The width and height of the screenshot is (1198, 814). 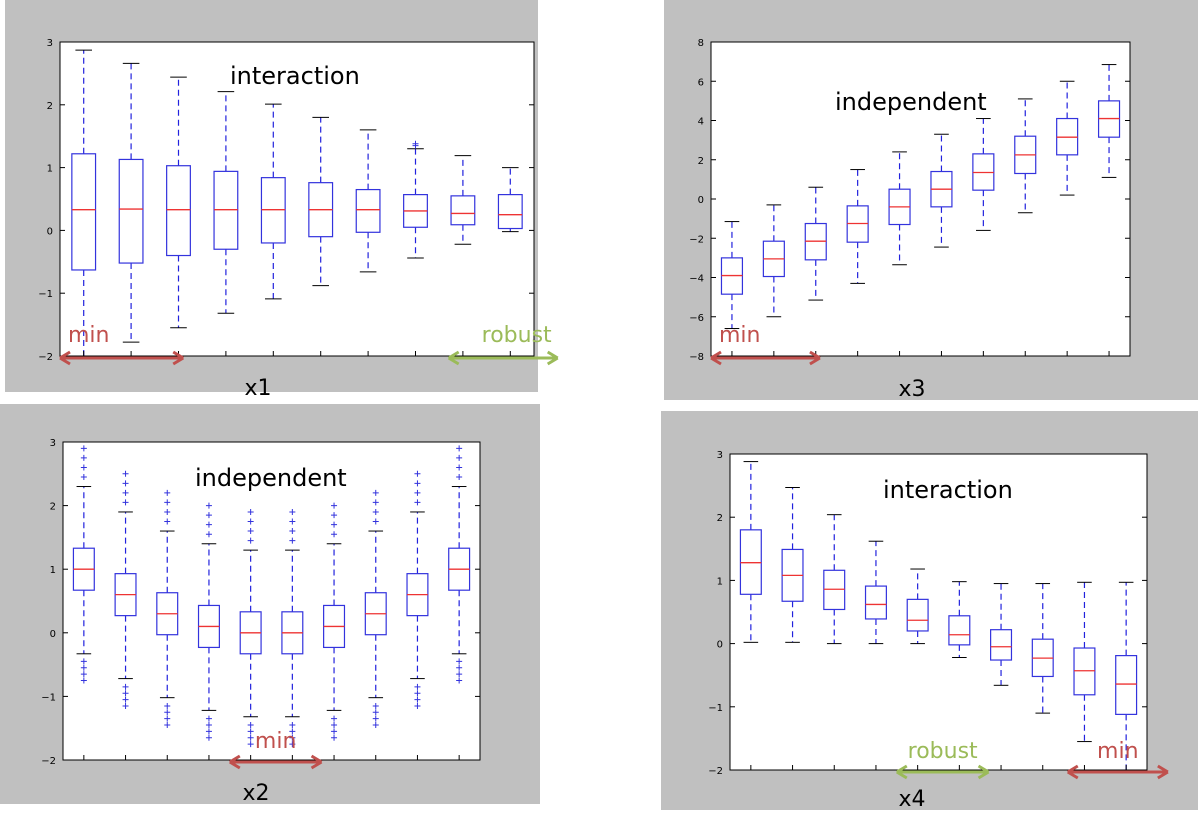 What do you see at coordinates (276, 749) in the screenshot?
I see `marker-min: min` at bounding box center [276, 749].